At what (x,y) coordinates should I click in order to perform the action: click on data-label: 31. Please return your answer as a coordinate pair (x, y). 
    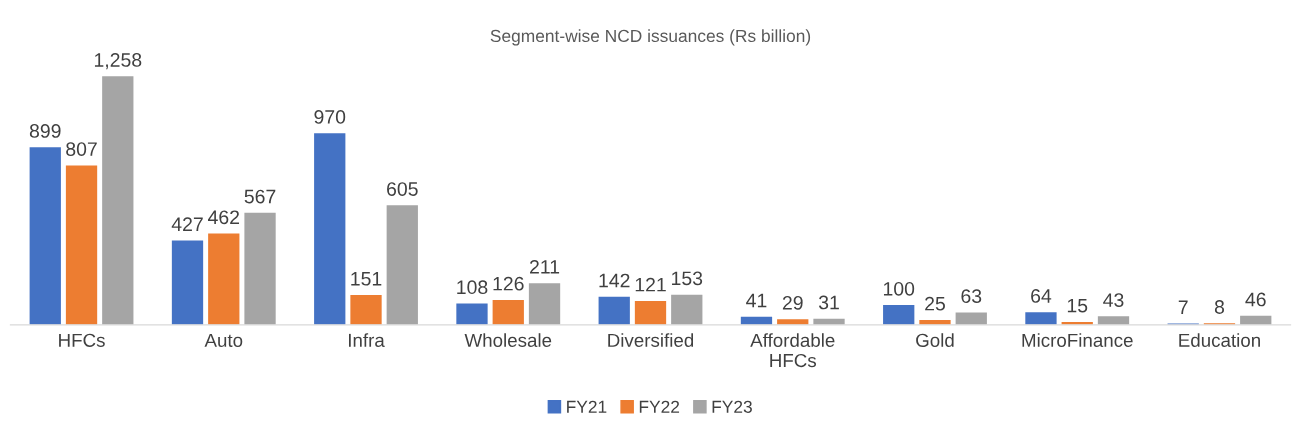
    Looking at the image, I should click on (828, 302).